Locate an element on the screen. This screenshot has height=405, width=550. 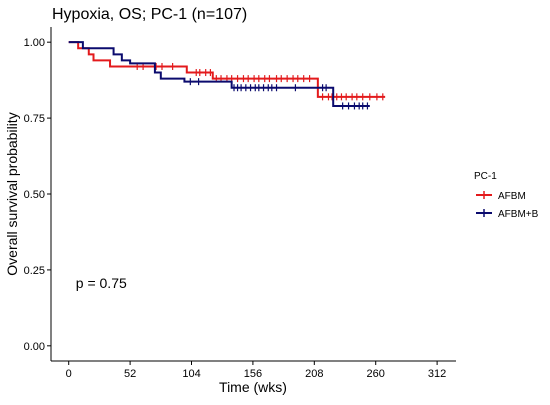
x-tick-label: 312 is located at coordinates (437, 374).